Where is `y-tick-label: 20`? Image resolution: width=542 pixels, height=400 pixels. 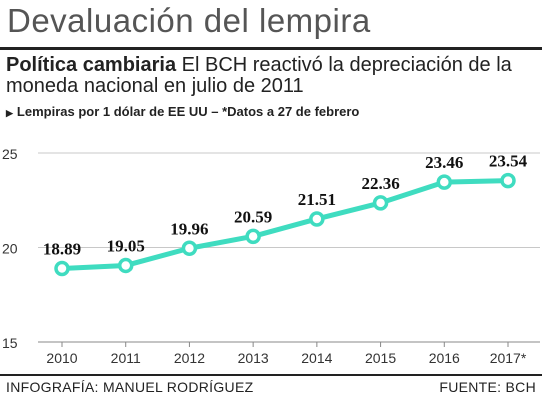 y-tick-label: 20 is located at coordinates (10, 249).